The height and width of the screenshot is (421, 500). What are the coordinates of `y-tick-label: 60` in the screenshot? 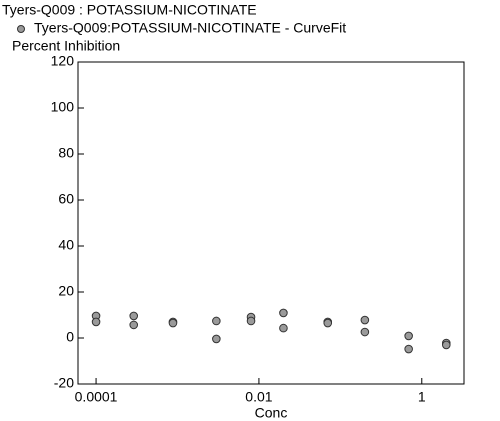 It's located at (66, 199).